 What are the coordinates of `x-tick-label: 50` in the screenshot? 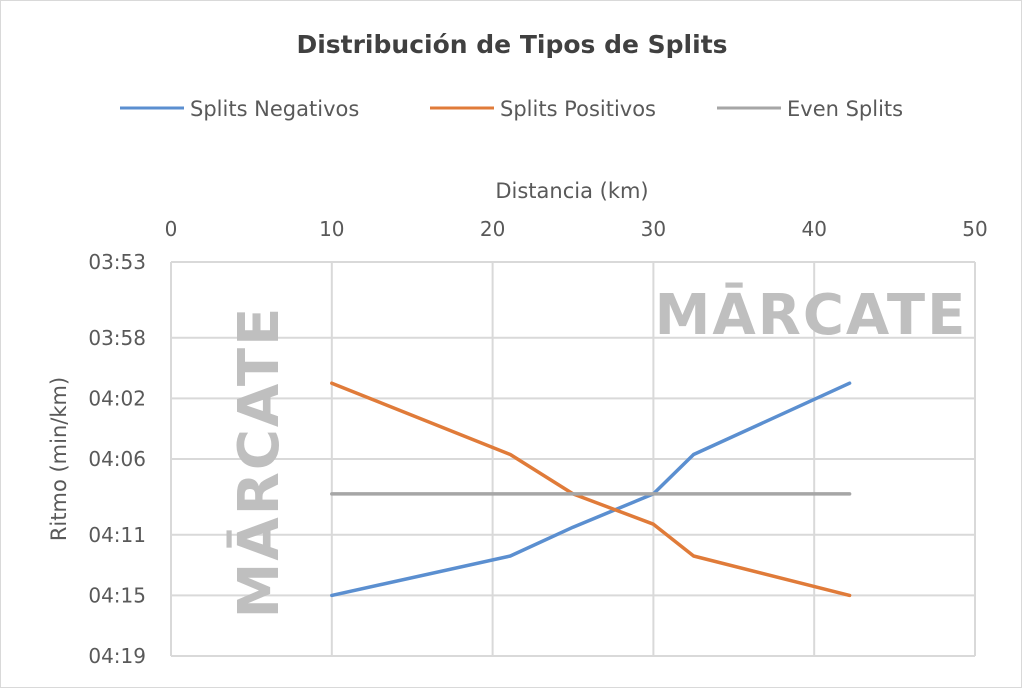 It's located at (974, 229).